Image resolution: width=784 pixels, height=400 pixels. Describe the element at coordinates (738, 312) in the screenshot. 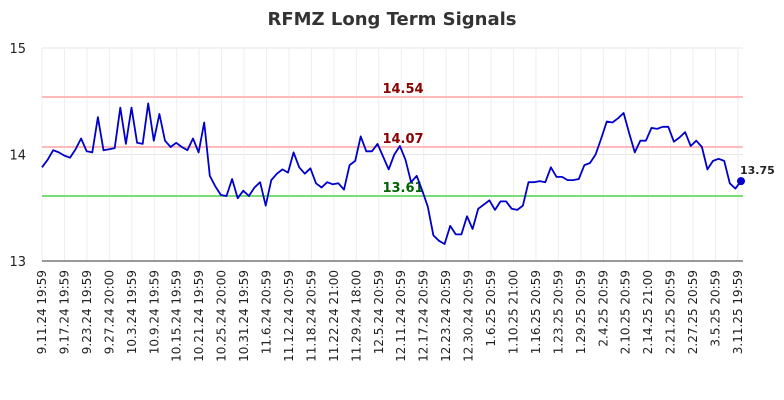

I see `x-tick-label: 3.11.25 19:59` at that location.